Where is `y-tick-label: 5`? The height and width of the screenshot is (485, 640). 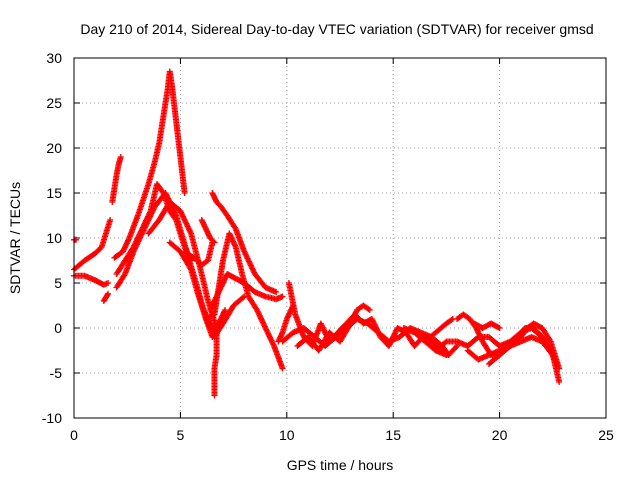
y-tick-label: 5 is located at coordinates (58, 283).